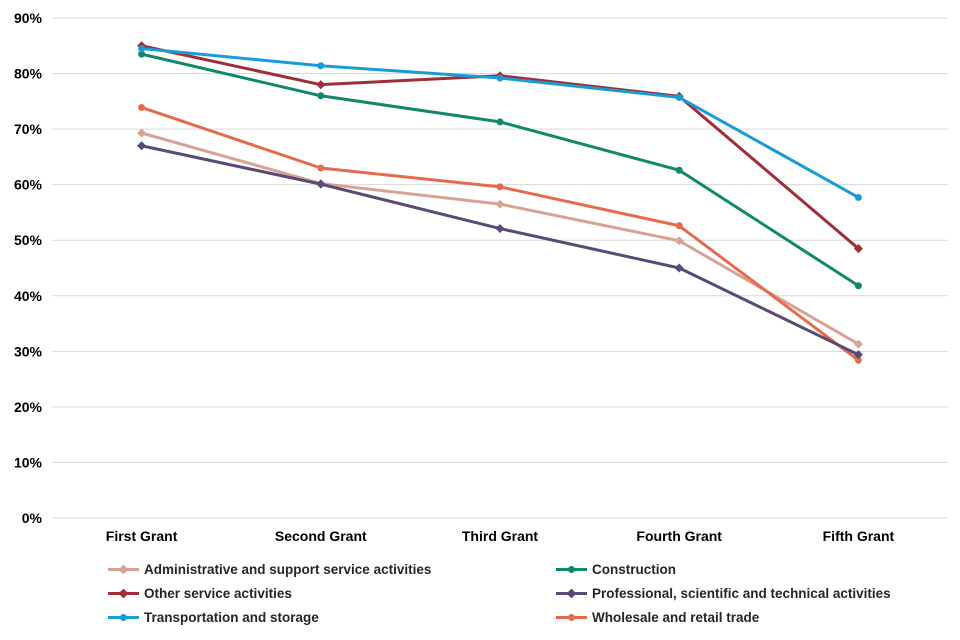 The width and height of the screenshot is (960, 640). I want to click on legend-label: Other service activities, so click(218, 593).